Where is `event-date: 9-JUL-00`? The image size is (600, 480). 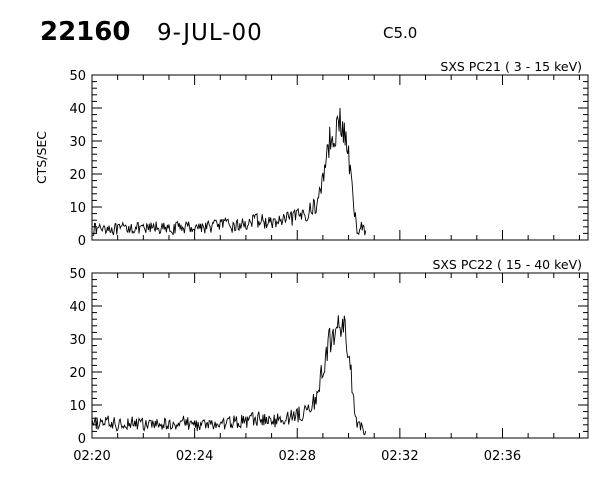 event-date: 9-JUL-00 is located at coordinates (210, 33).